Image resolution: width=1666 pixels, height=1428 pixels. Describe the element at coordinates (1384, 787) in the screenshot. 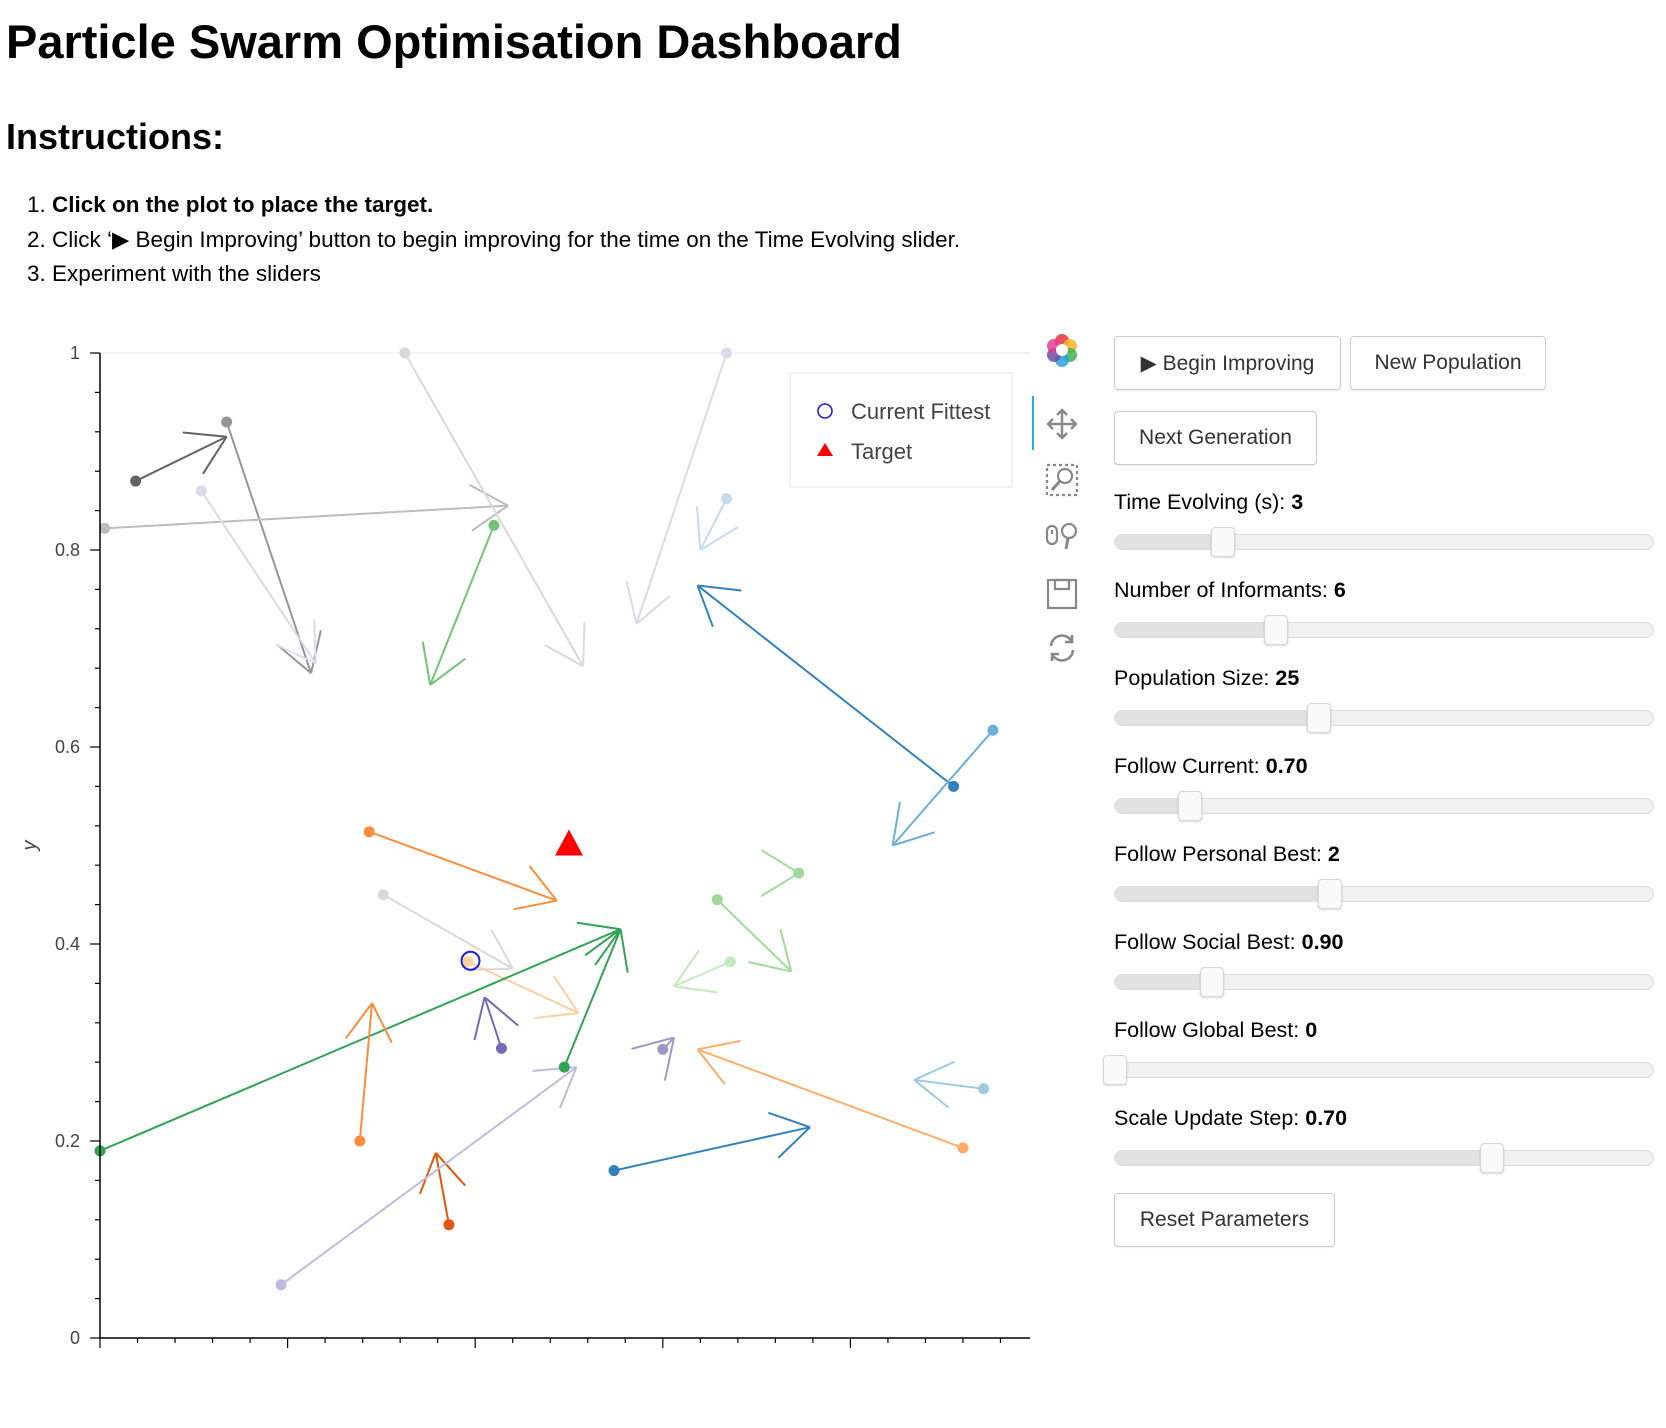

I see `follow-current-slider: Follow Current: 0.70` at that location.